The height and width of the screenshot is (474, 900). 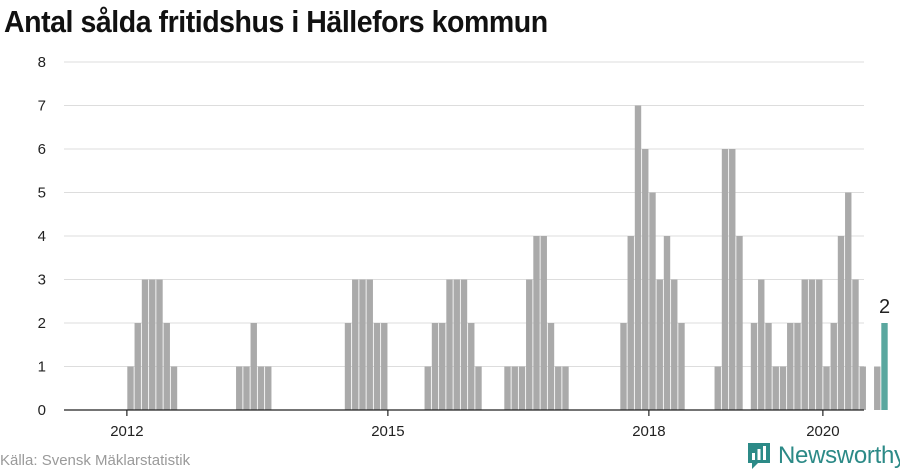 I want to click on y-tick-label: 0, so click(x=42, y=410).